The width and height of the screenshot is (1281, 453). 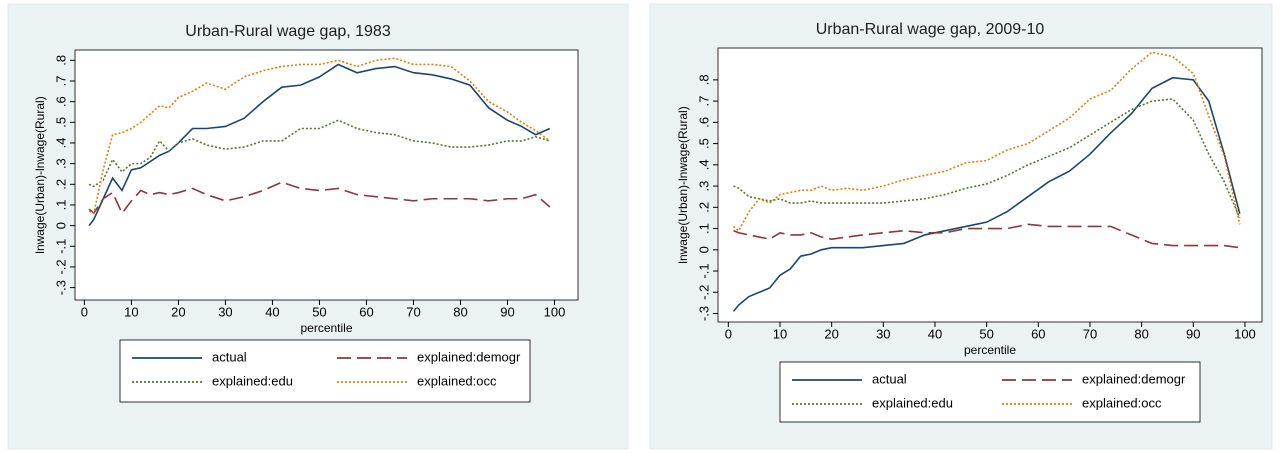 I want to click on chart-title: Urban-Rural wage gap, 1983, so click(x=288, y=31).